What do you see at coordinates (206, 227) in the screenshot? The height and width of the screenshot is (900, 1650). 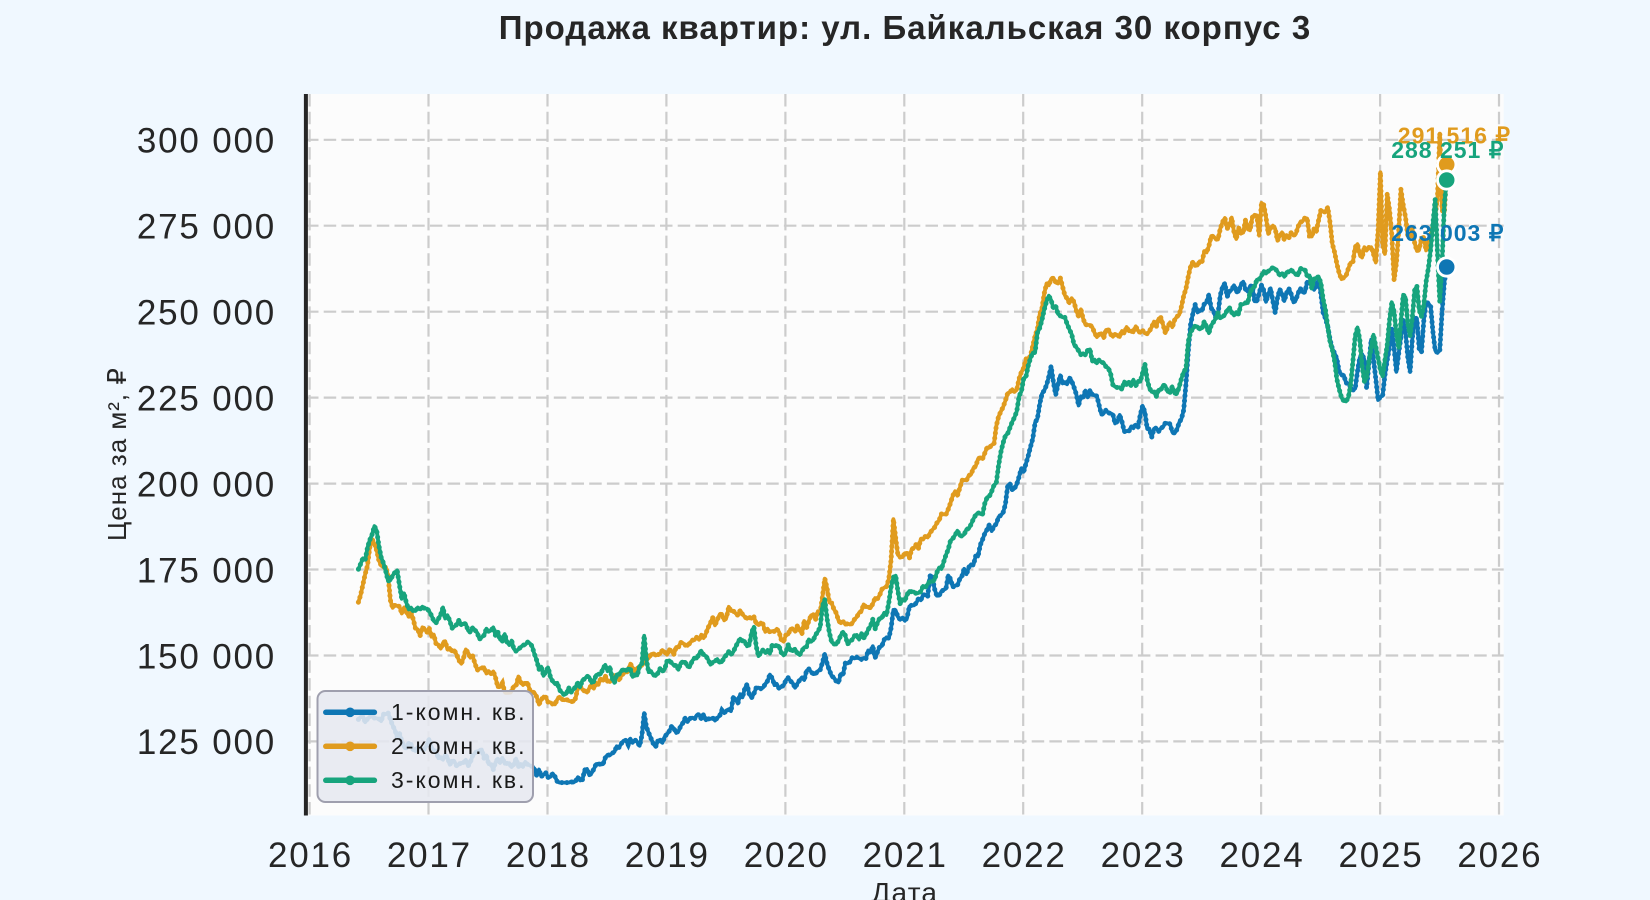 I see `svg-text: 275 000` at bounding box center [206, 227].